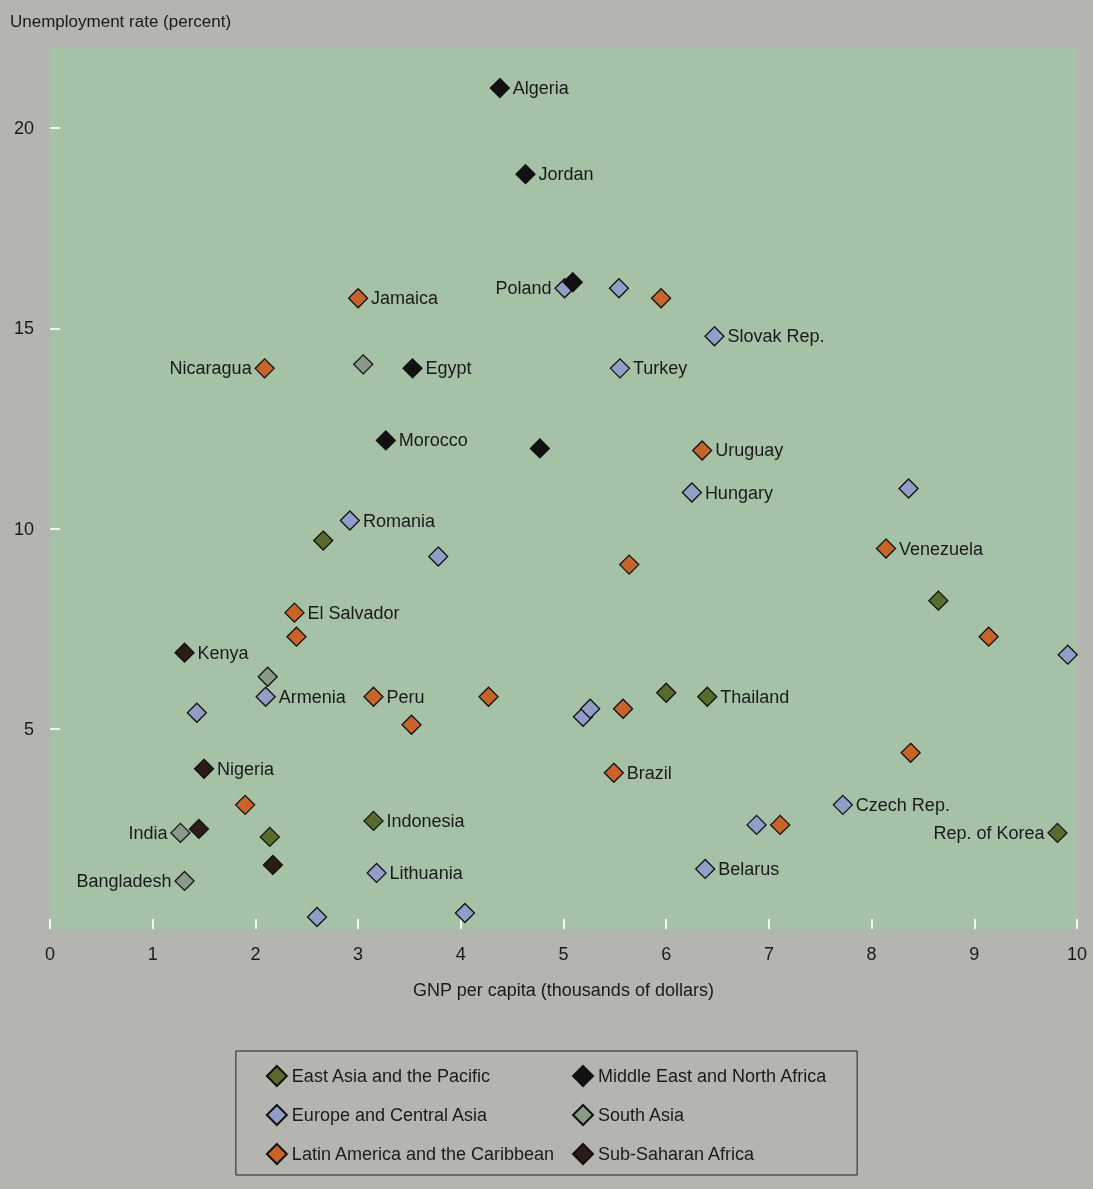 The width and height of the screenshot is (1093, 1189). I want to click on legend-label: Latin America and the Caribbean, so click(423, 1154).